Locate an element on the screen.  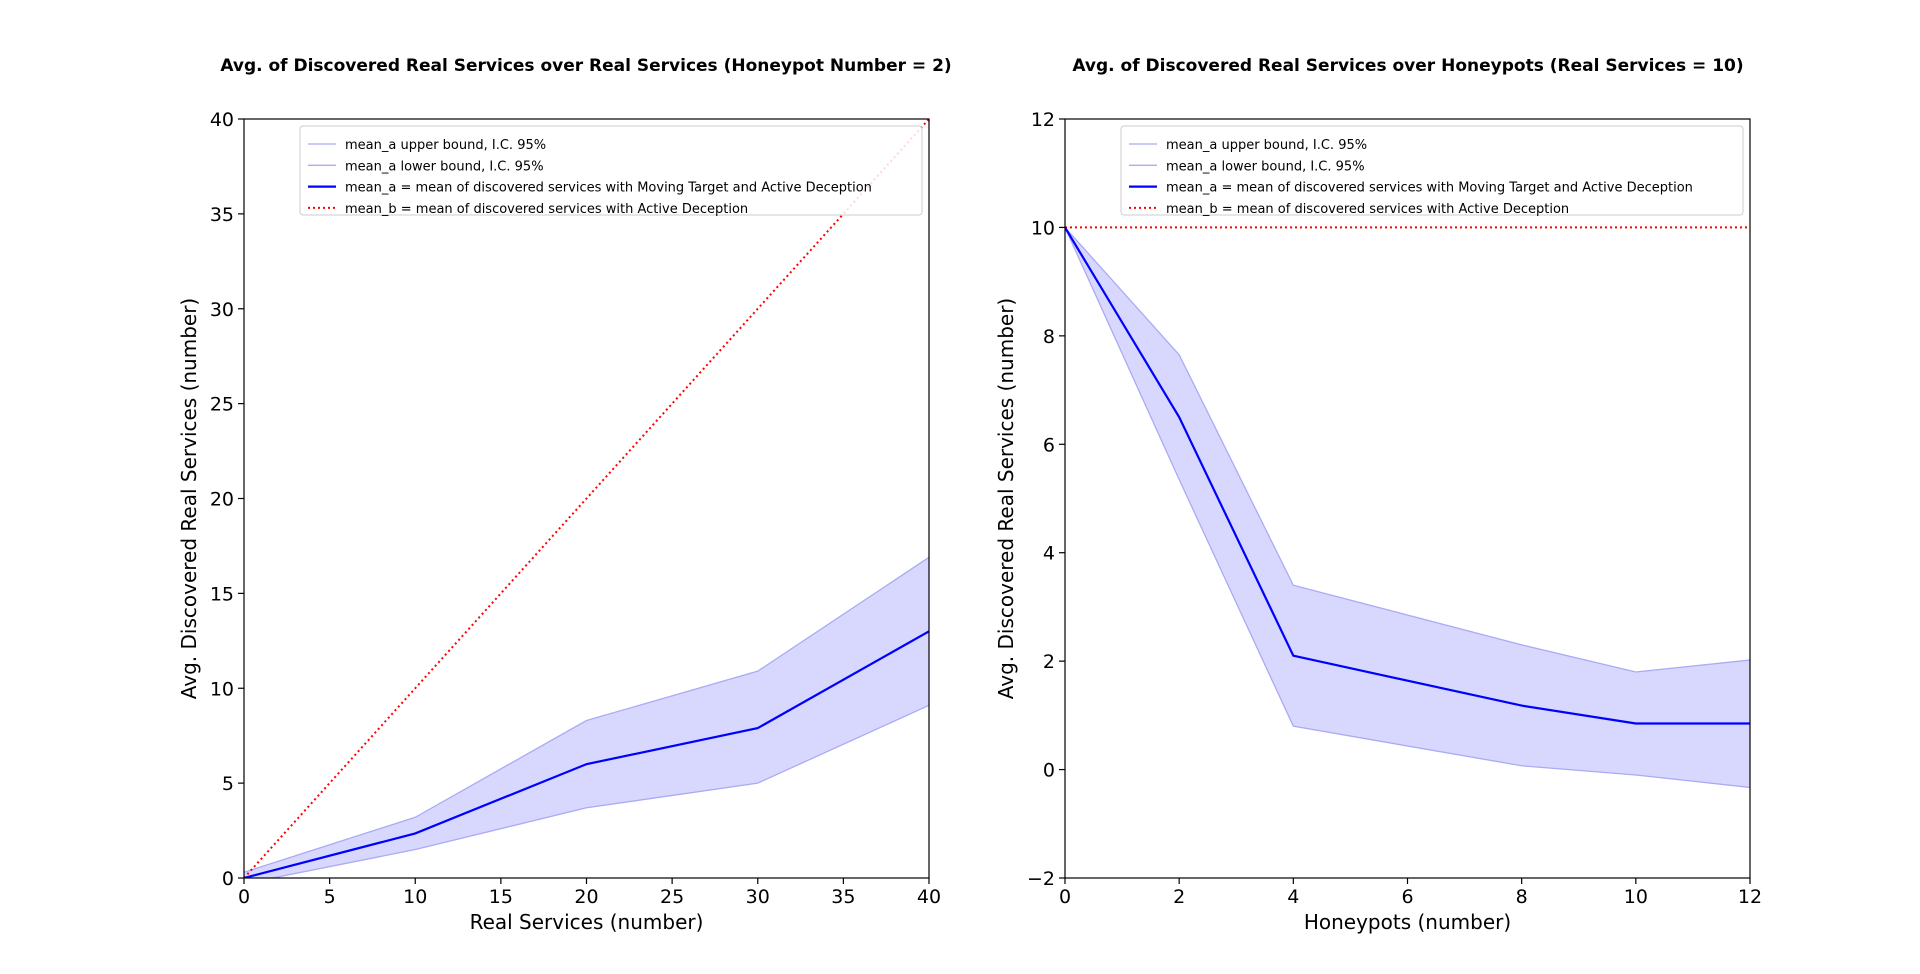
series-line-mean-a is located at coordinates (586, 754).